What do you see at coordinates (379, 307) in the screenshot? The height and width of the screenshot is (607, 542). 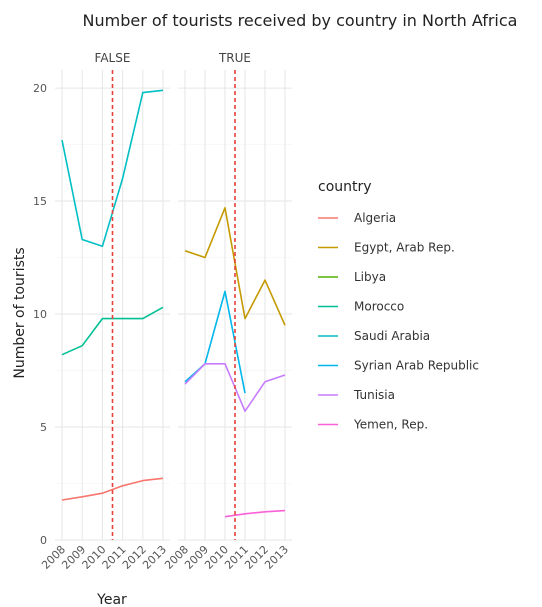 I see `legend-label: Morocco` at bounding box center [379, 307].